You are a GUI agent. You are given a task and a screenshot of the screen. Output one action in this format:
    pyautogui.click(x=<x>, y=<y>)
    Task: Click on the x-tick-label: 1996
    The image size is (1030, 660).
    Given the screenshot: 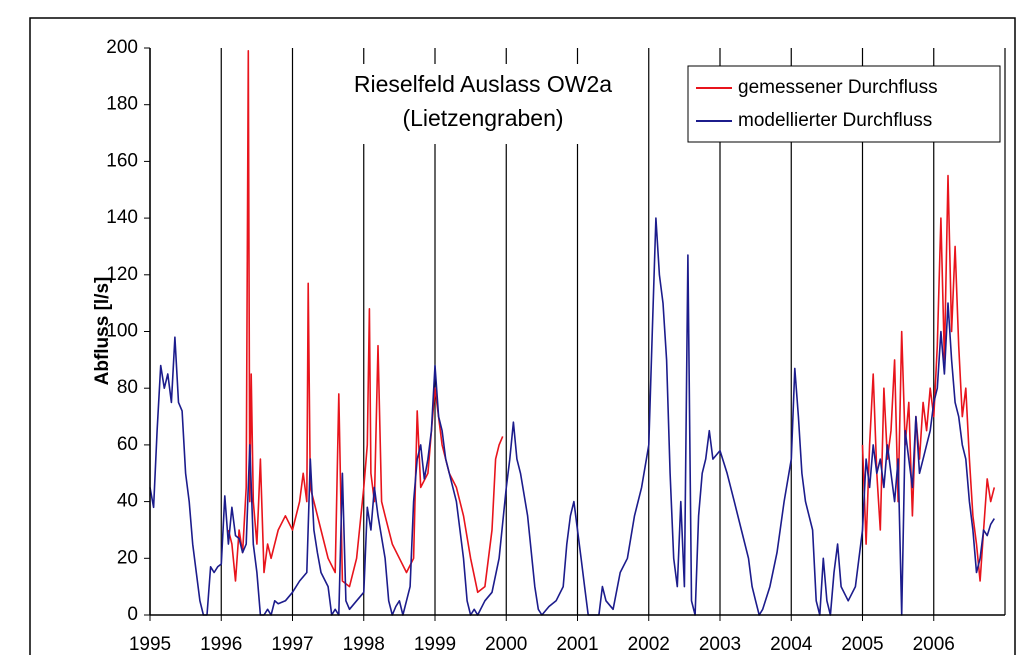 What is the action you would take?
    pyautogui.click(x=221, y=644)
    